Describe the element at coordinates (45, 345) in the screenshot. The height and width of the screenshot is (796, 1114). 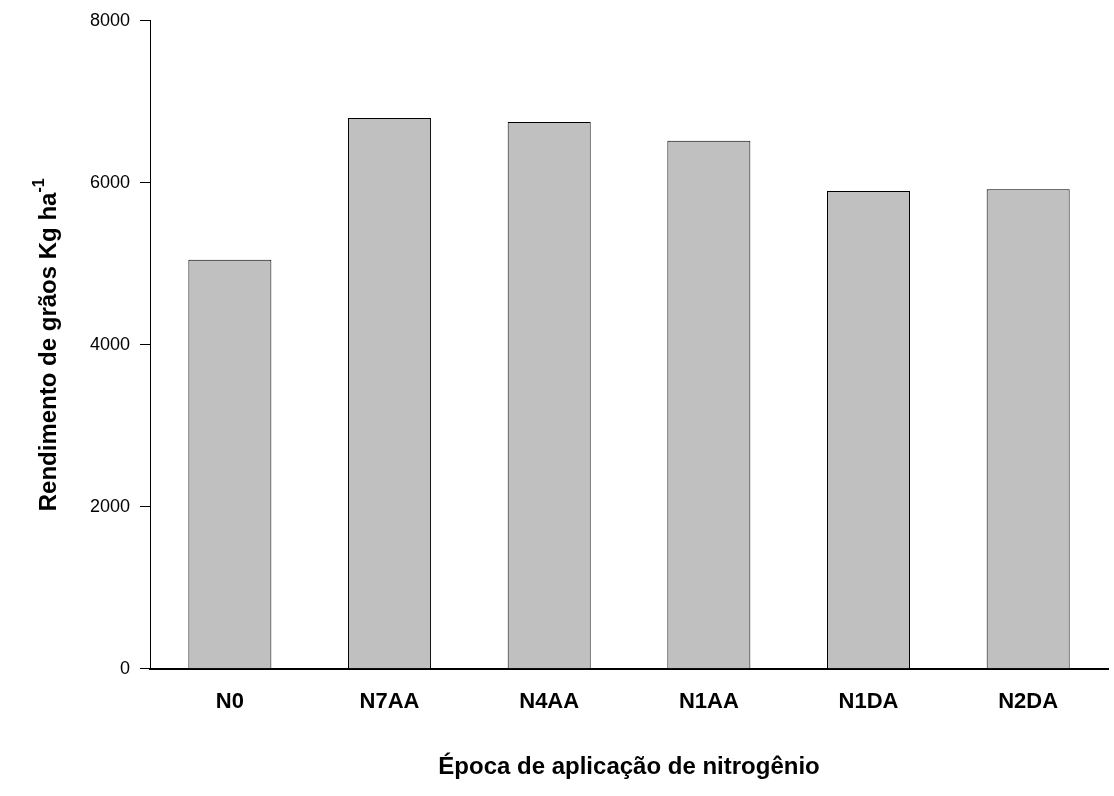
I see `y-axis-title: Rendimento de grãos Kg ha-1` at that location.